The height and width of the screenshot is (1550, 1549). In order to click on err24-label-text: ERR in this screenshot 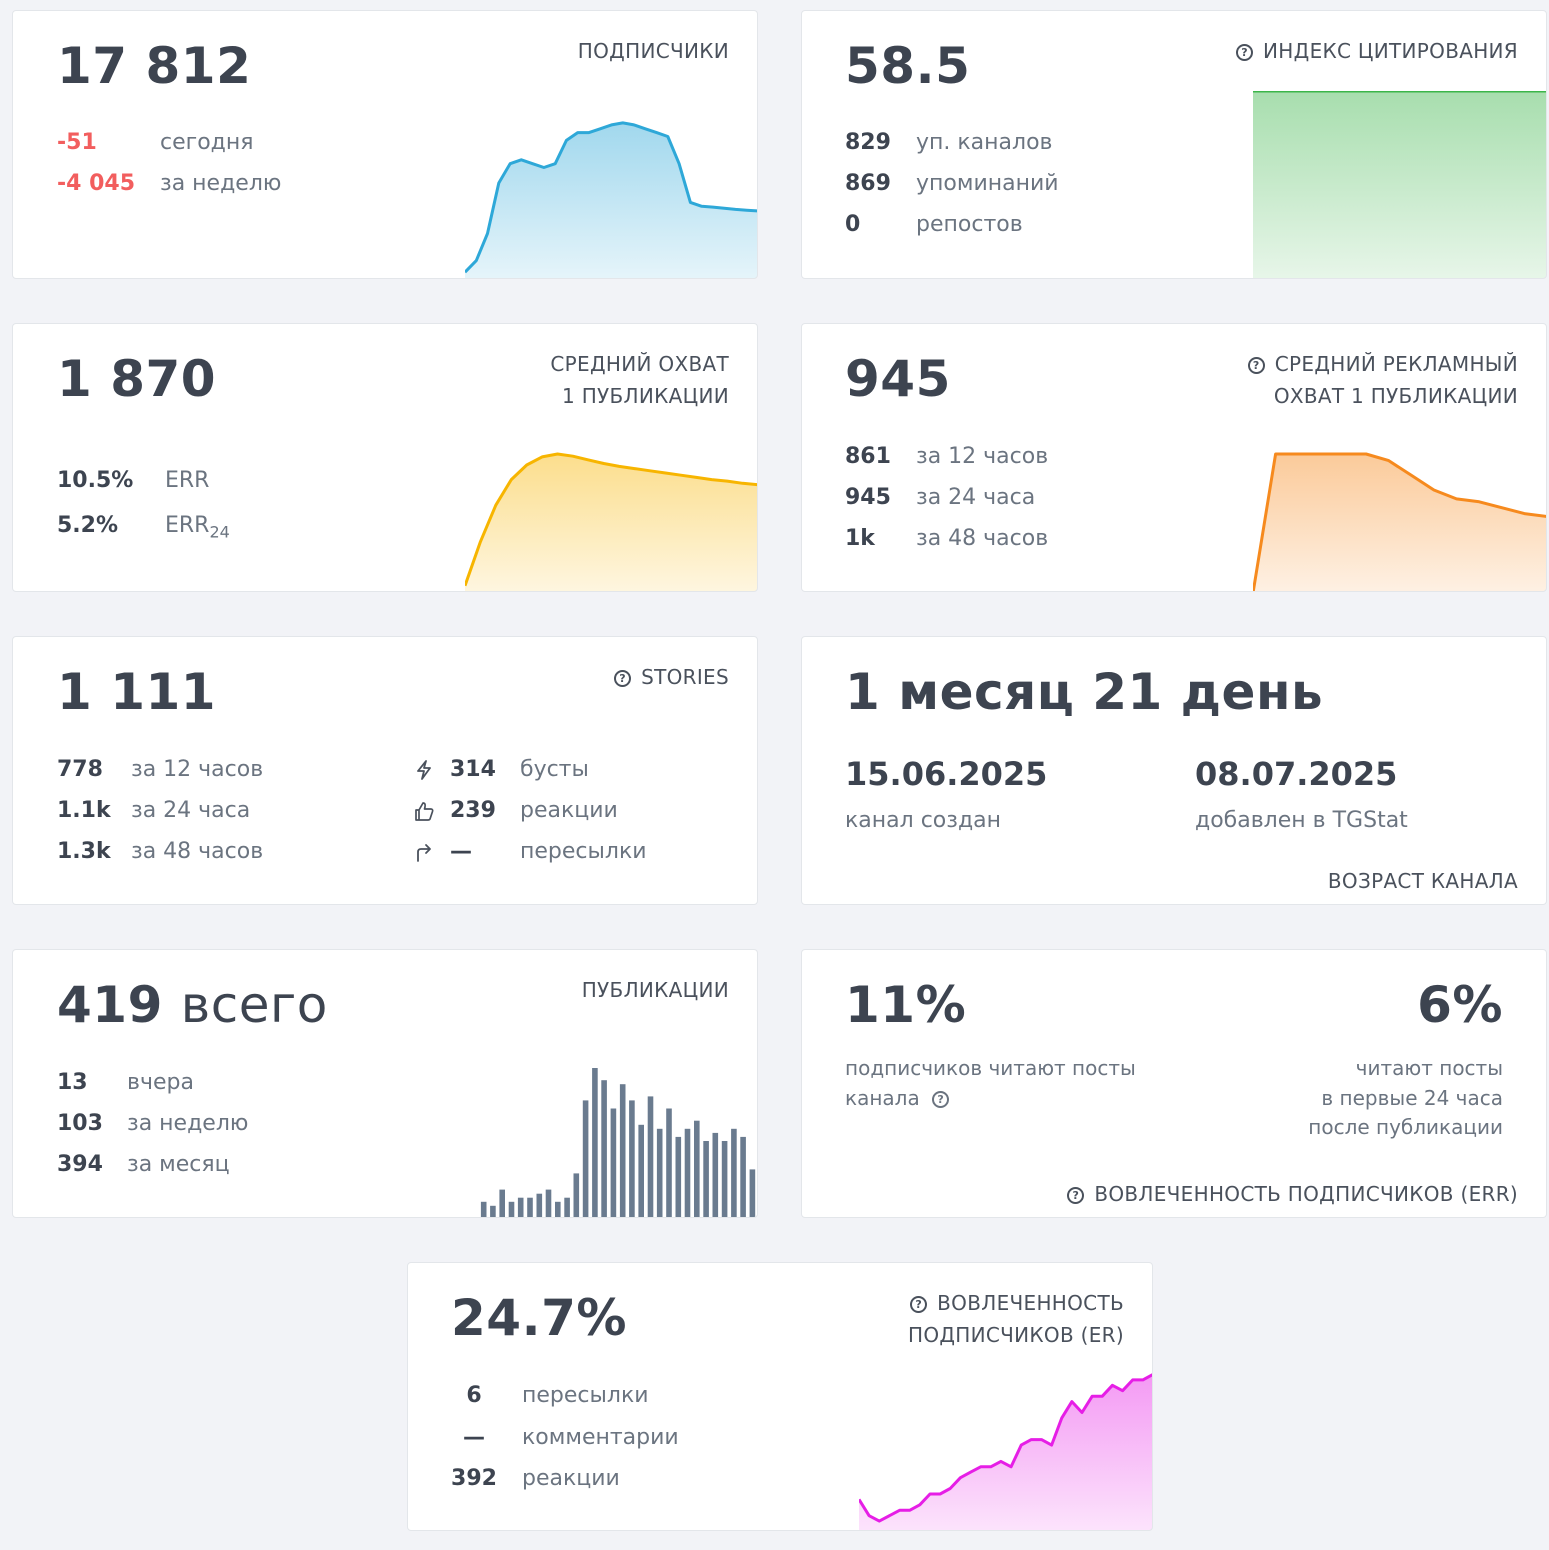, I will do `click(187, 525)`.